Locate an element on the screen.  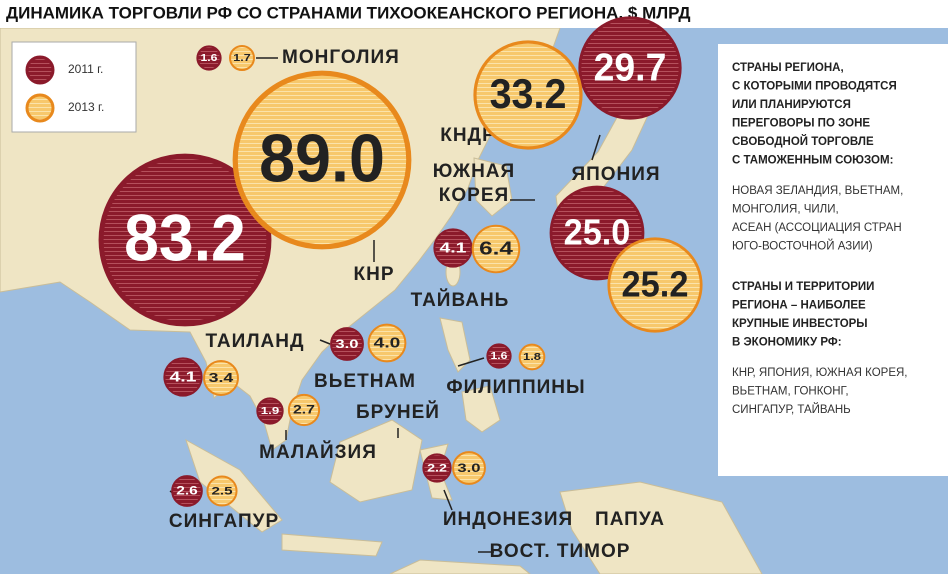
legend-label: 2011 г. is located at coordinates (85, 69).